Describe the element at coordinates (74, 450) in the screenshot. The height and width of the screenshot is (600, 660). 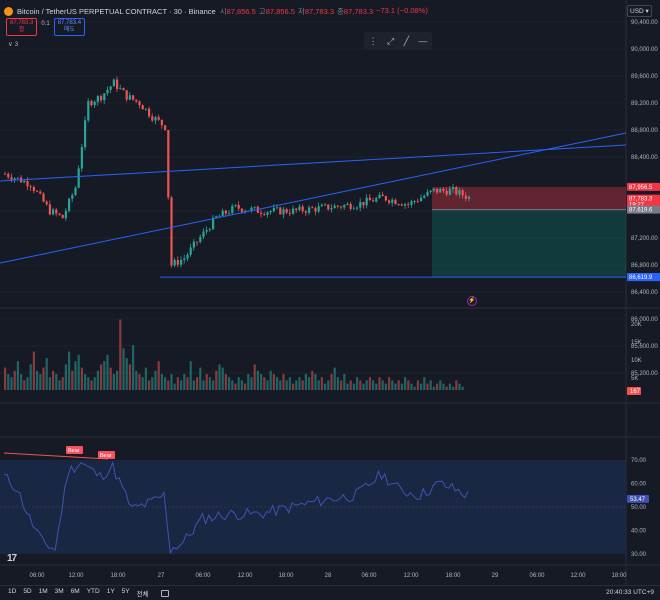
I see `bear-label-bg` at that location.